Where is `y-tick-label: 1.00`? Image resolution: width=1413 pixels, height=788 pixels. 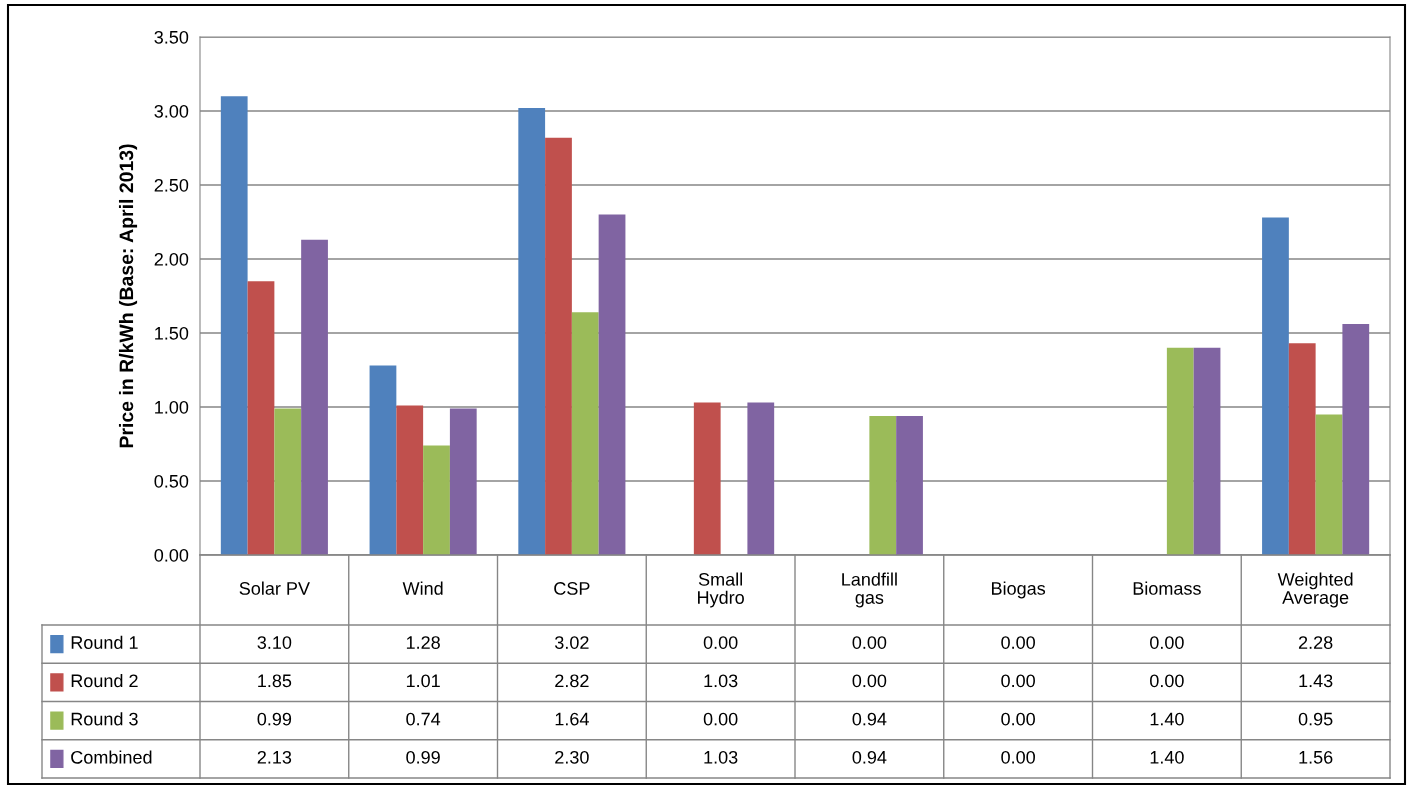
y-tick-label: 1.00 is located at coordinates (172, 407).